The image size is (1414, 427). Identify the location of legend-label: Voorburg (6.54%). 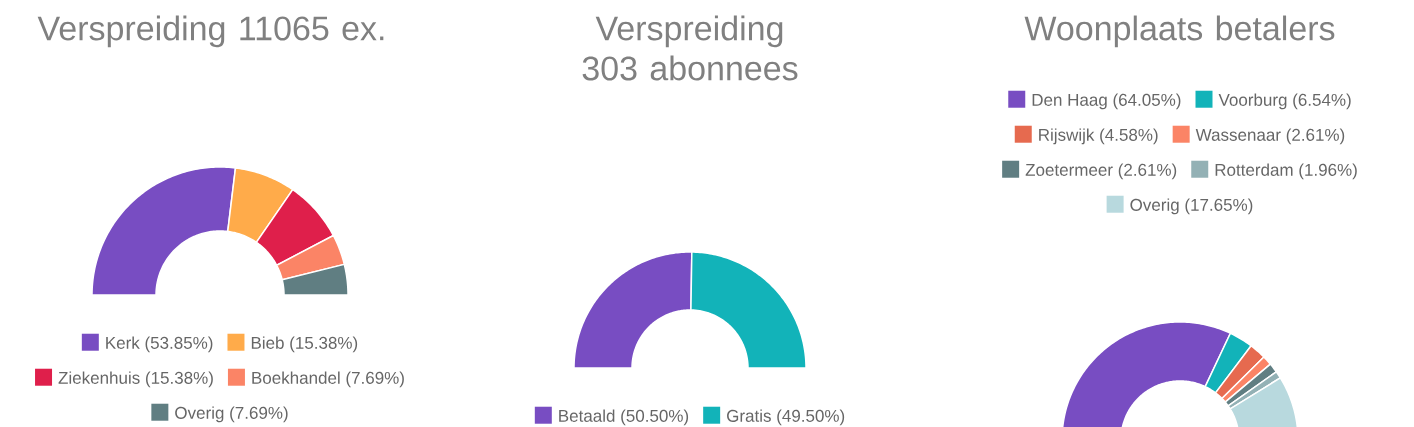
(1284, 101).